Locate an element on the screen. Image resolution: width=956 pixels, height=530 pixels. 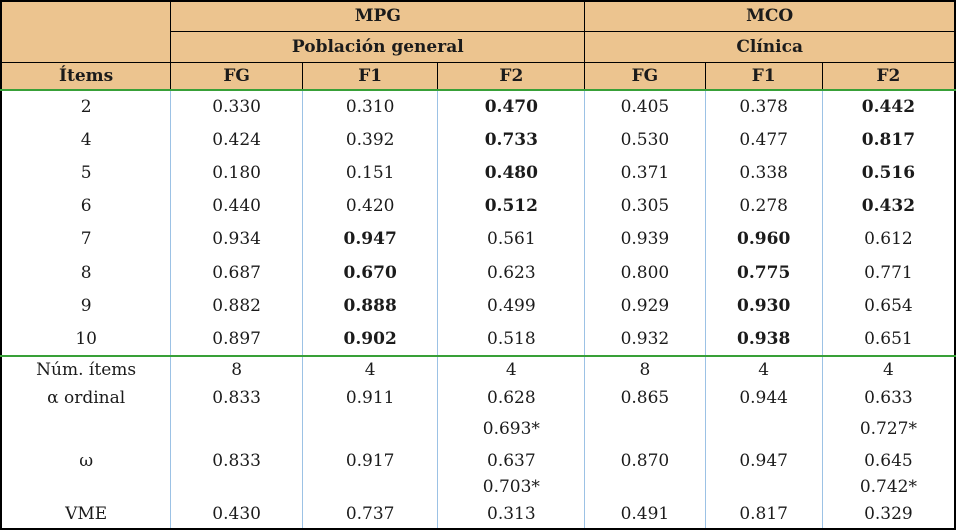
summary-value: 0.833 is located at coordinates (236, 473).